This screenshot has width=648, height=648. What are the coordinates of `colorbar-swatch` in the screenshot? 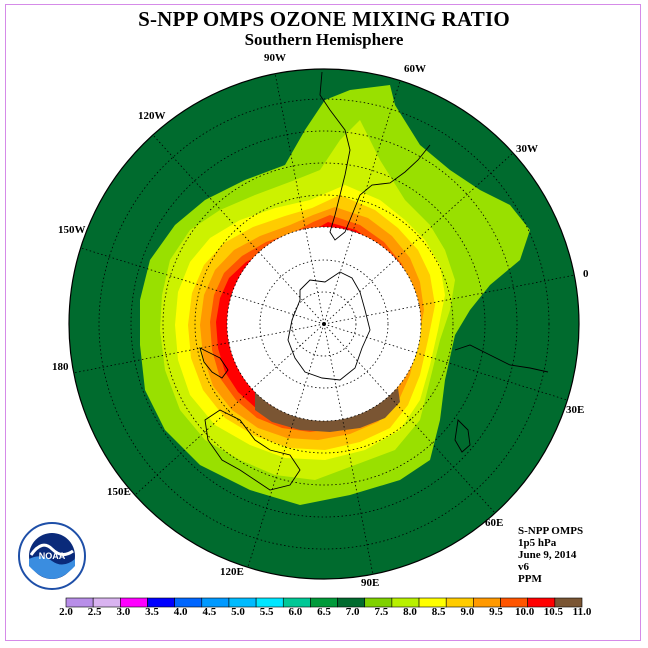 It's located at (568, 602).